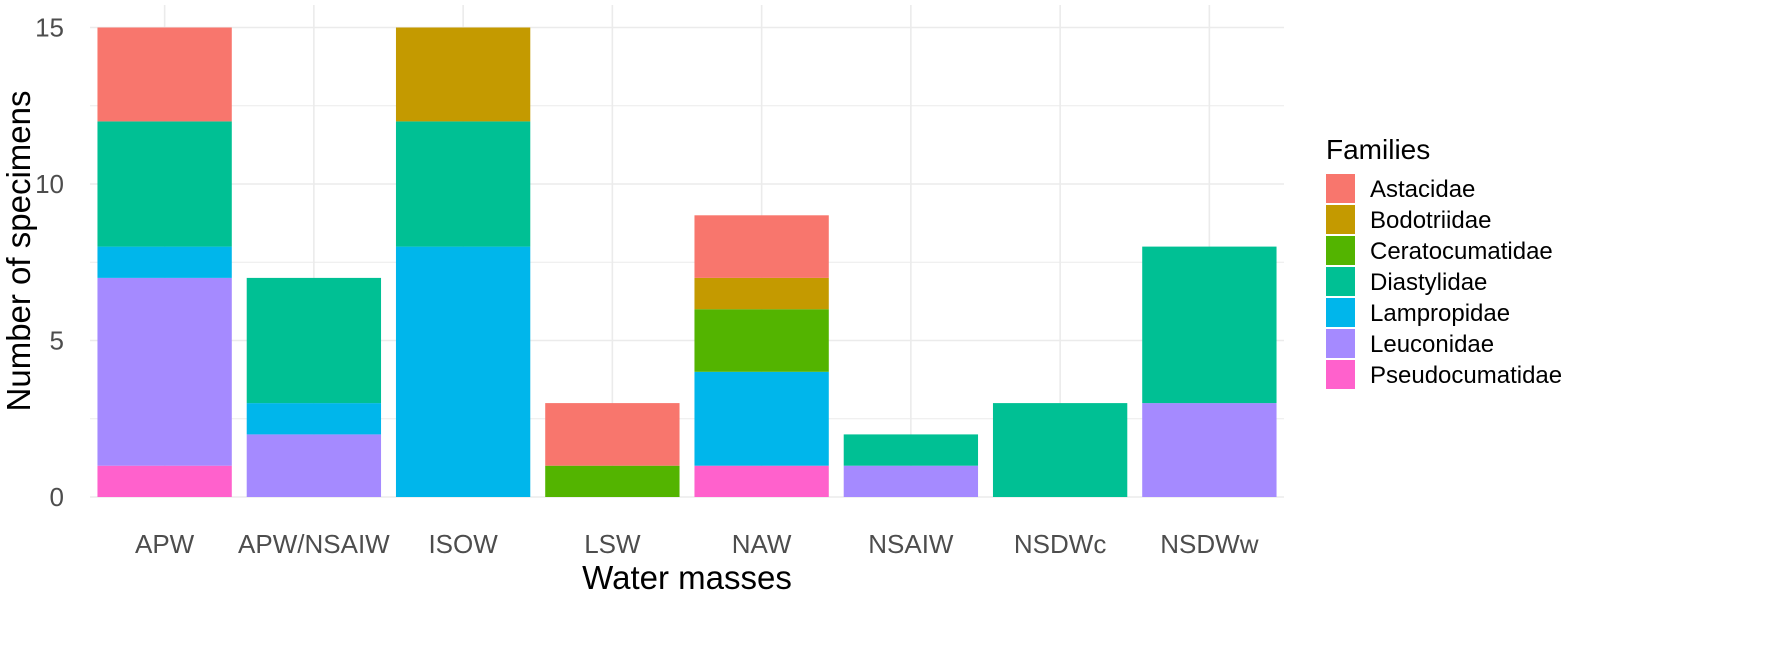 This screenshot has height=666, width=1771. I want to click on bar-segment-pseudocumatidae-apw, so click(164, 481).